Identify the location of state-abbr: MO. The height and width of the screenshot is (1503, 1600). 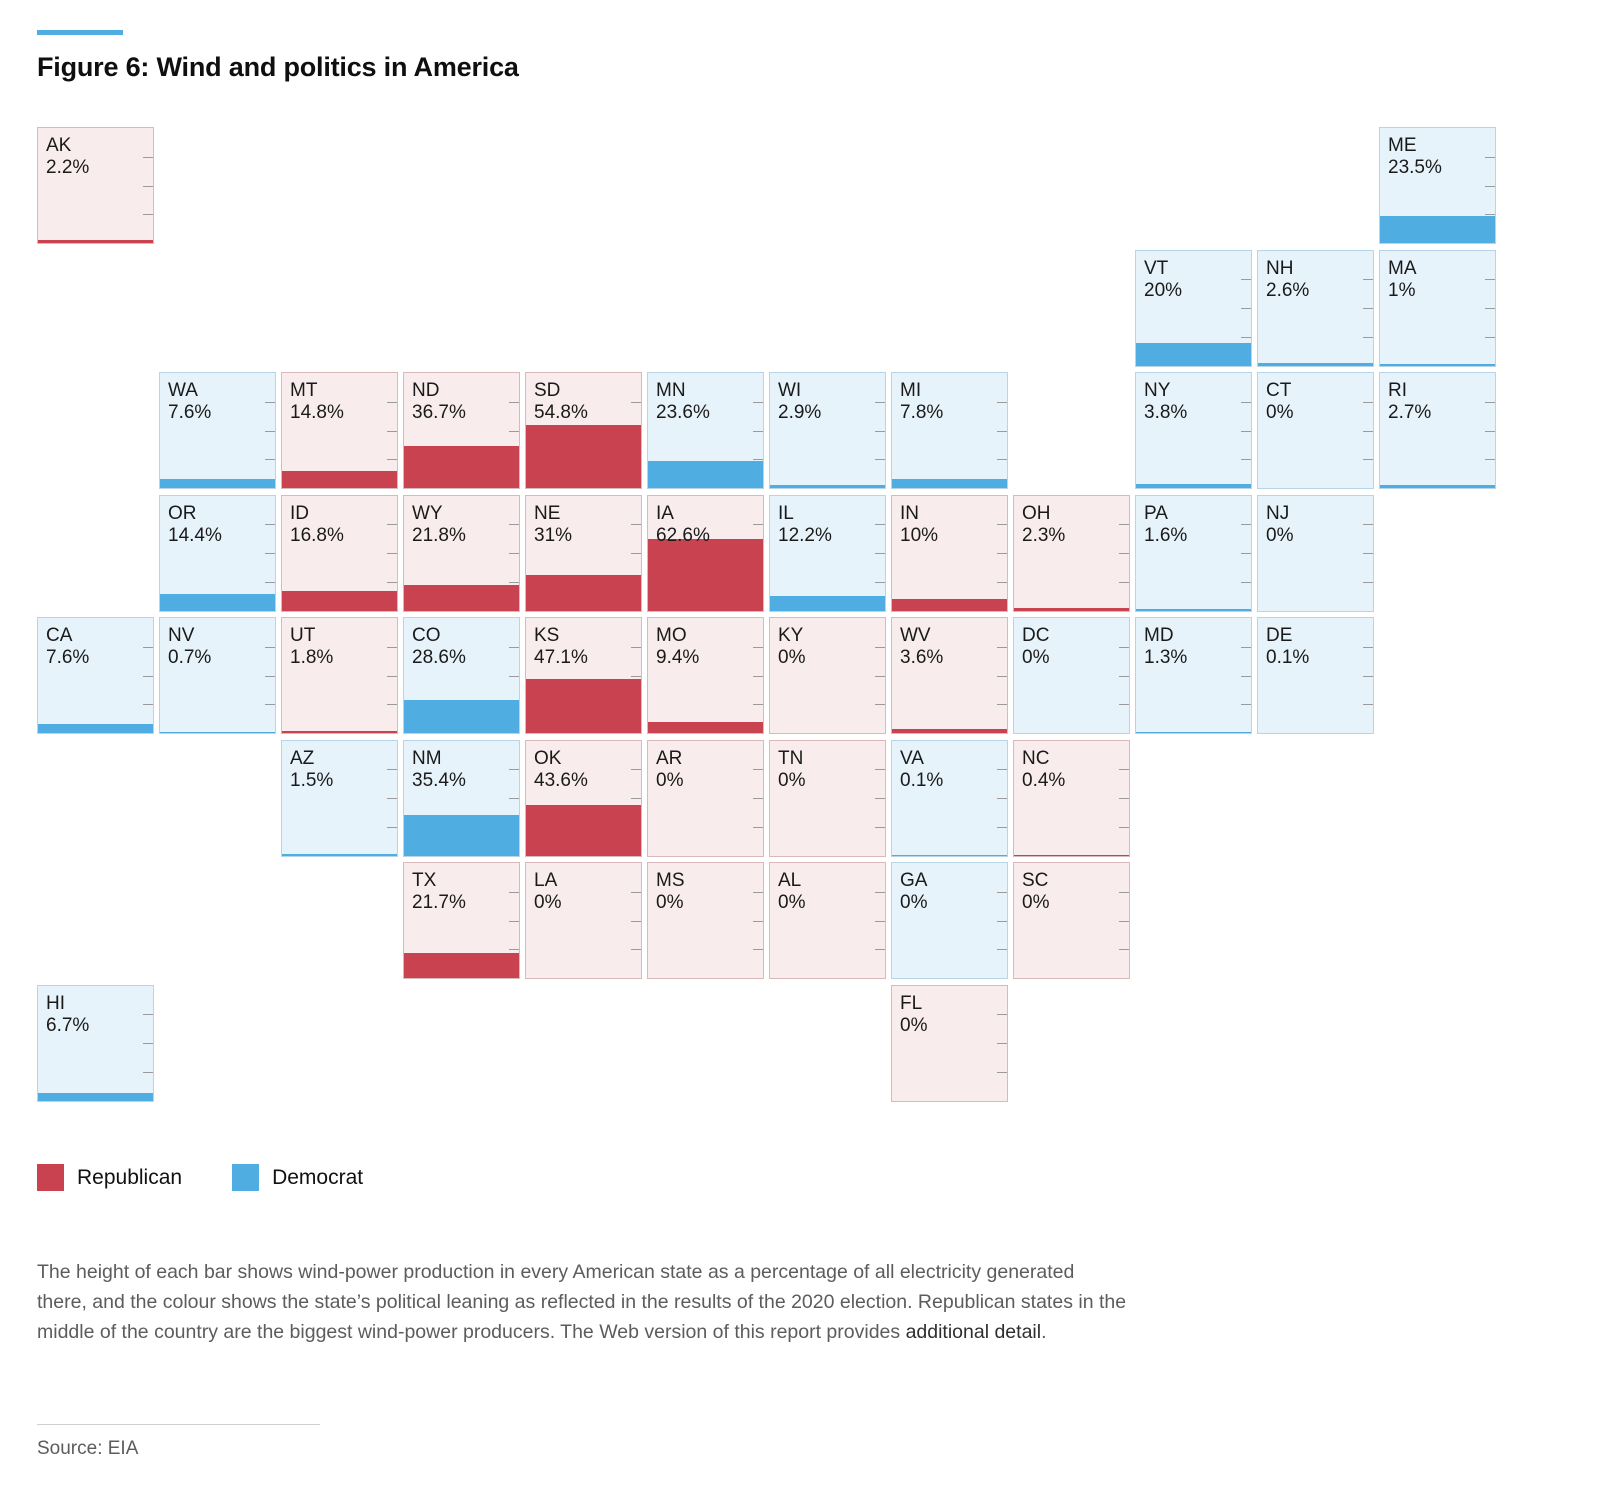
(671, 635).